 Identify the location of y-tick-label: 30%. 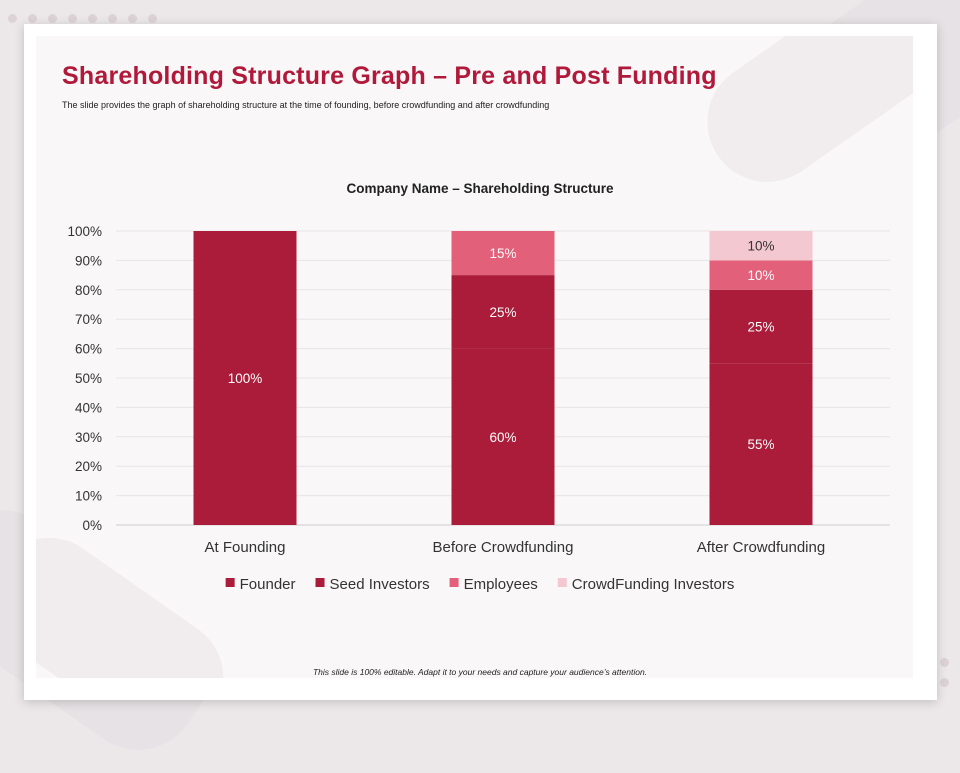
(88, 437).